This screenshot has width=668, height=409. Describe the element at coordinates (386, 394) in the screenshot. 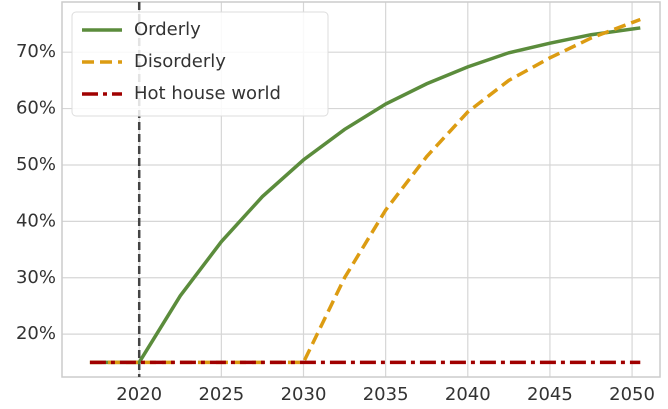

I see `x-tick-label: 2035` at that location.